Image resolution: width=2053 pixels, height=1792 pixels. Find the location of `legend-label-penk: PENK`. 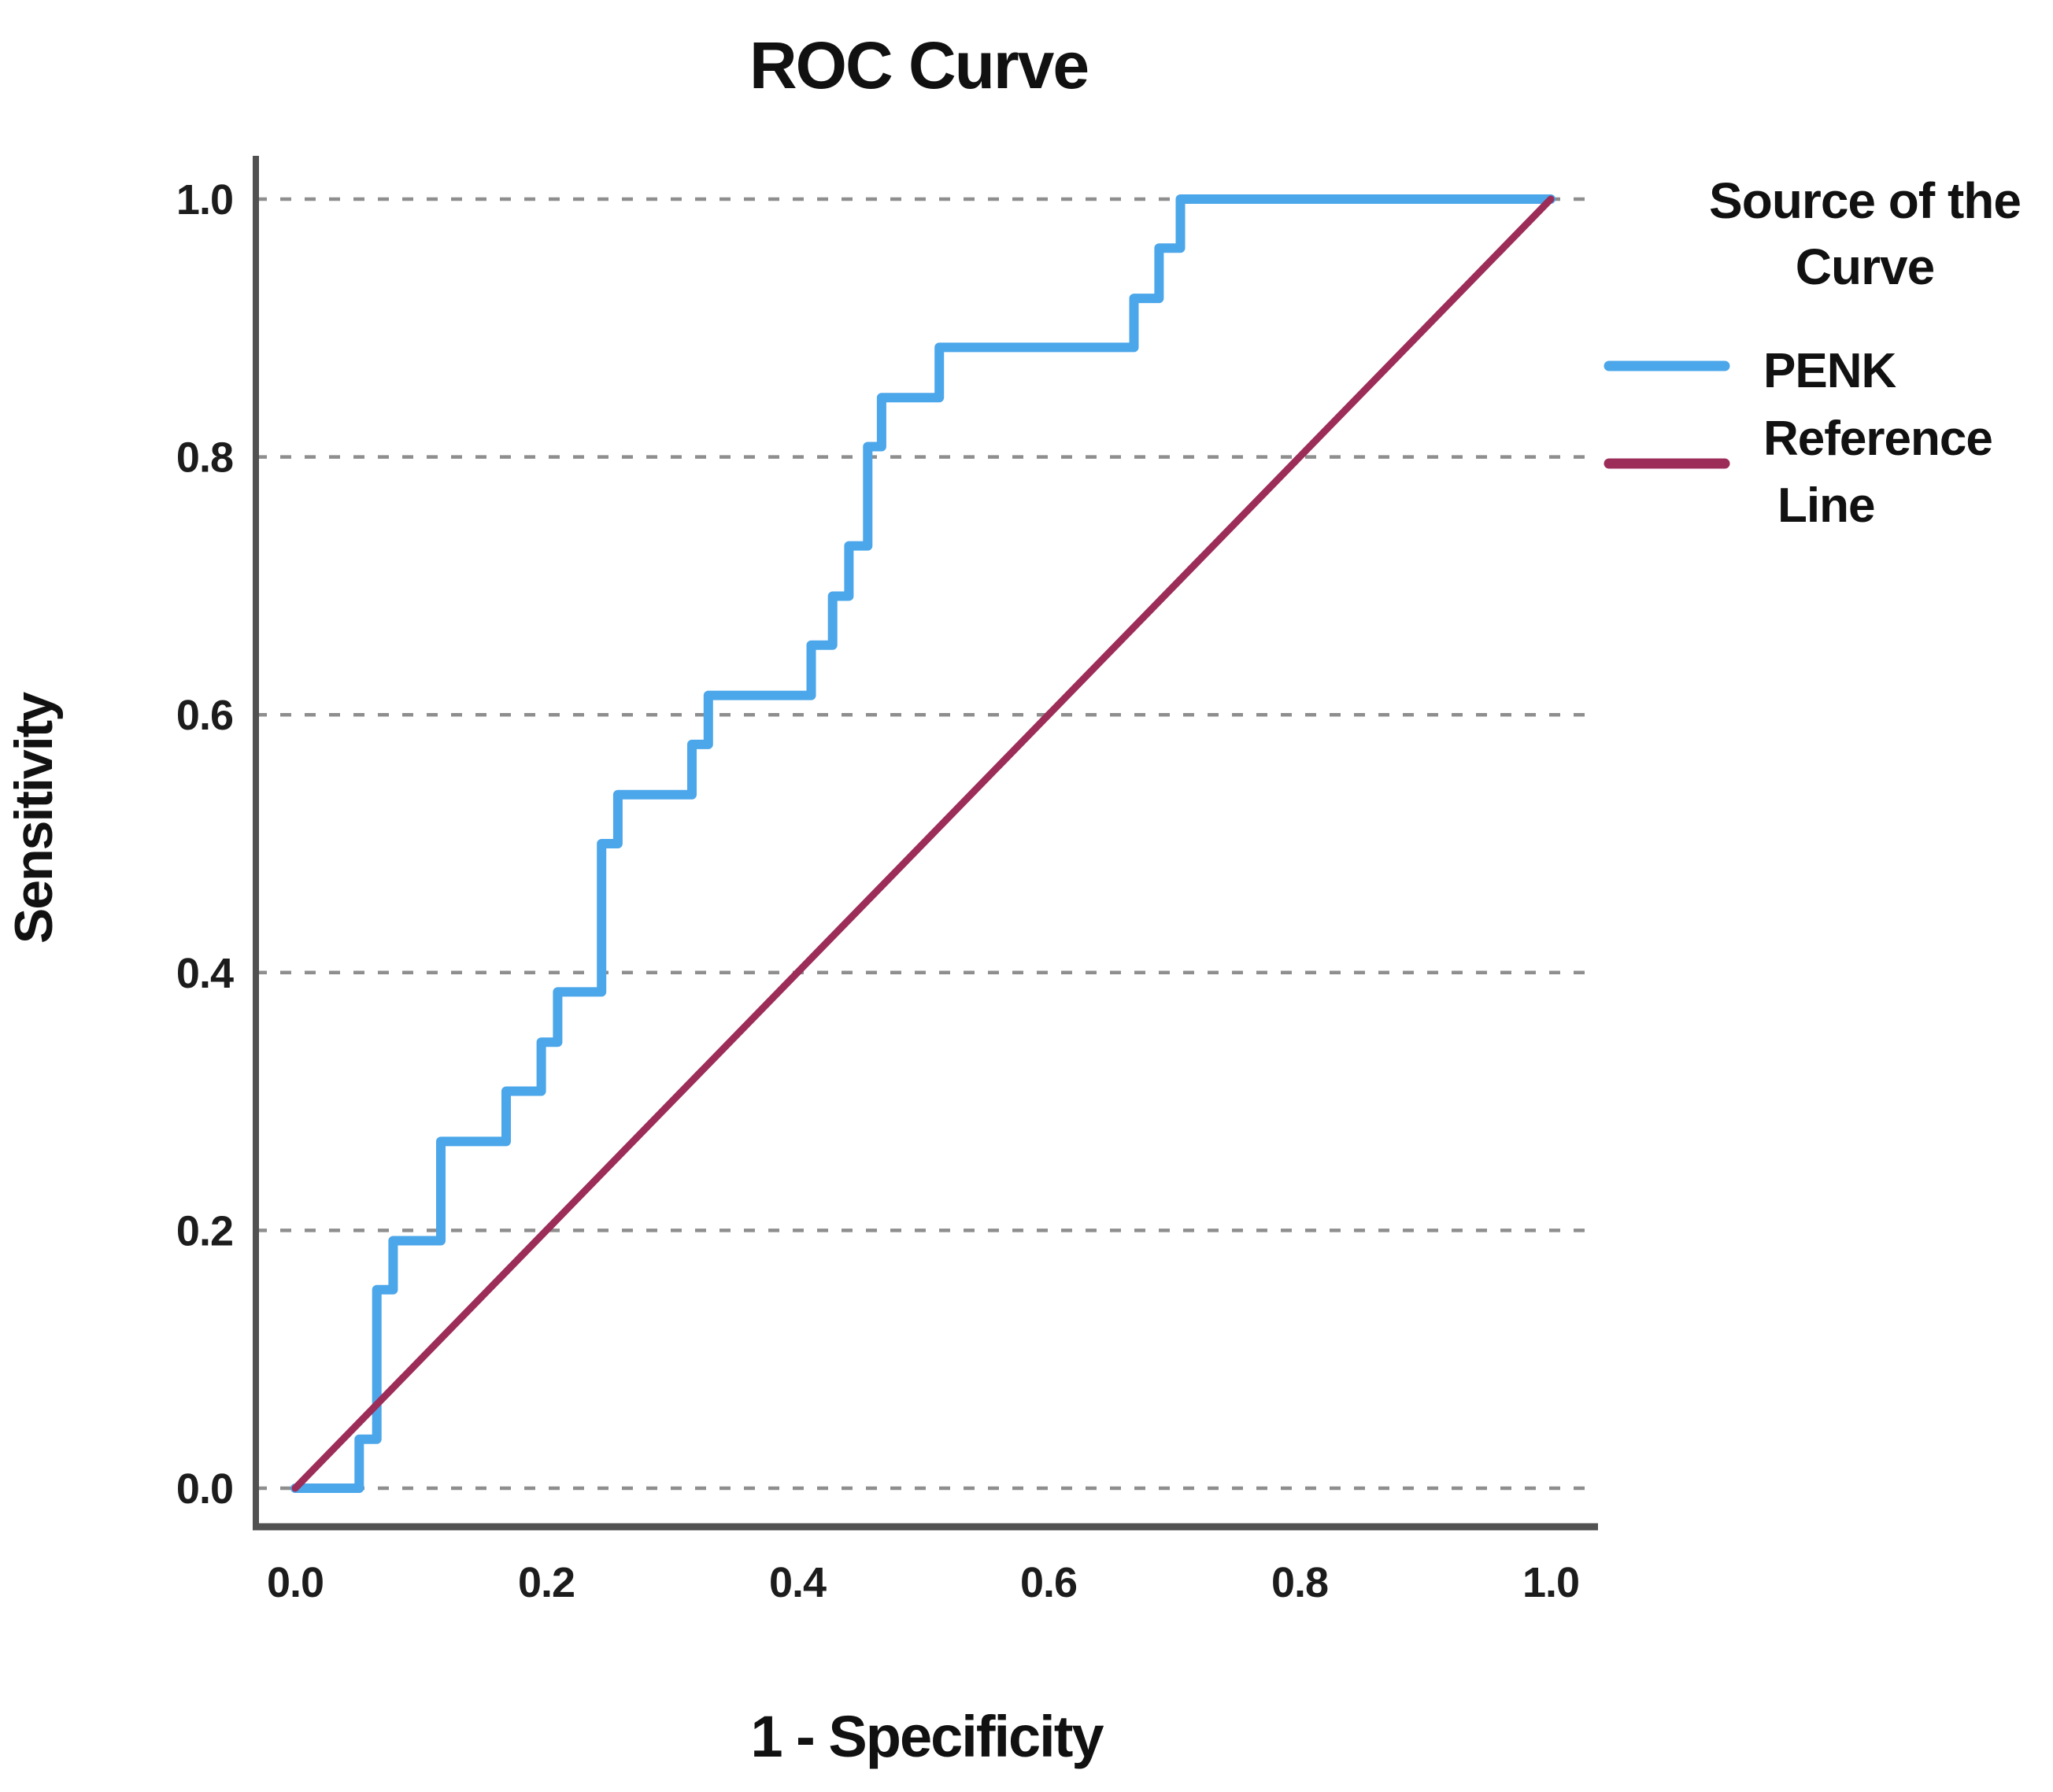

legend-label-penk: PENK is located at coordinates (1829, 371).